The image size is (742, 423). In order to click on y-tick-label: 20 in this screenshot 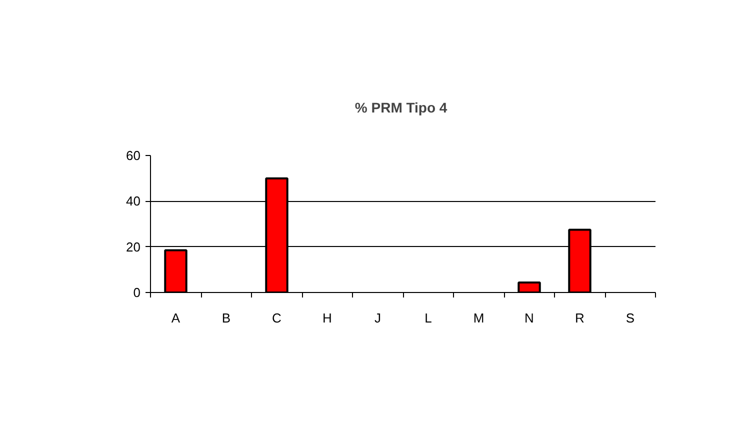, I will do `click(133, 246)`.